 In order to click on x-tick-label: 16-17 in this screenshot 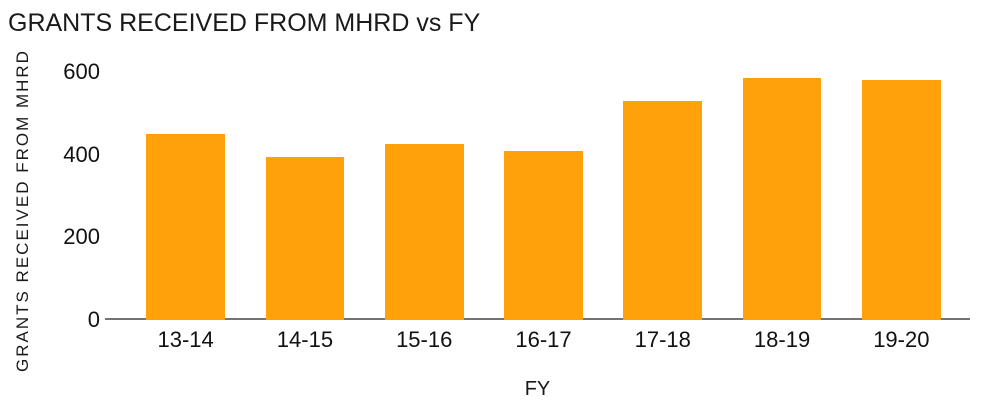, I will do `click(543, 339)`.